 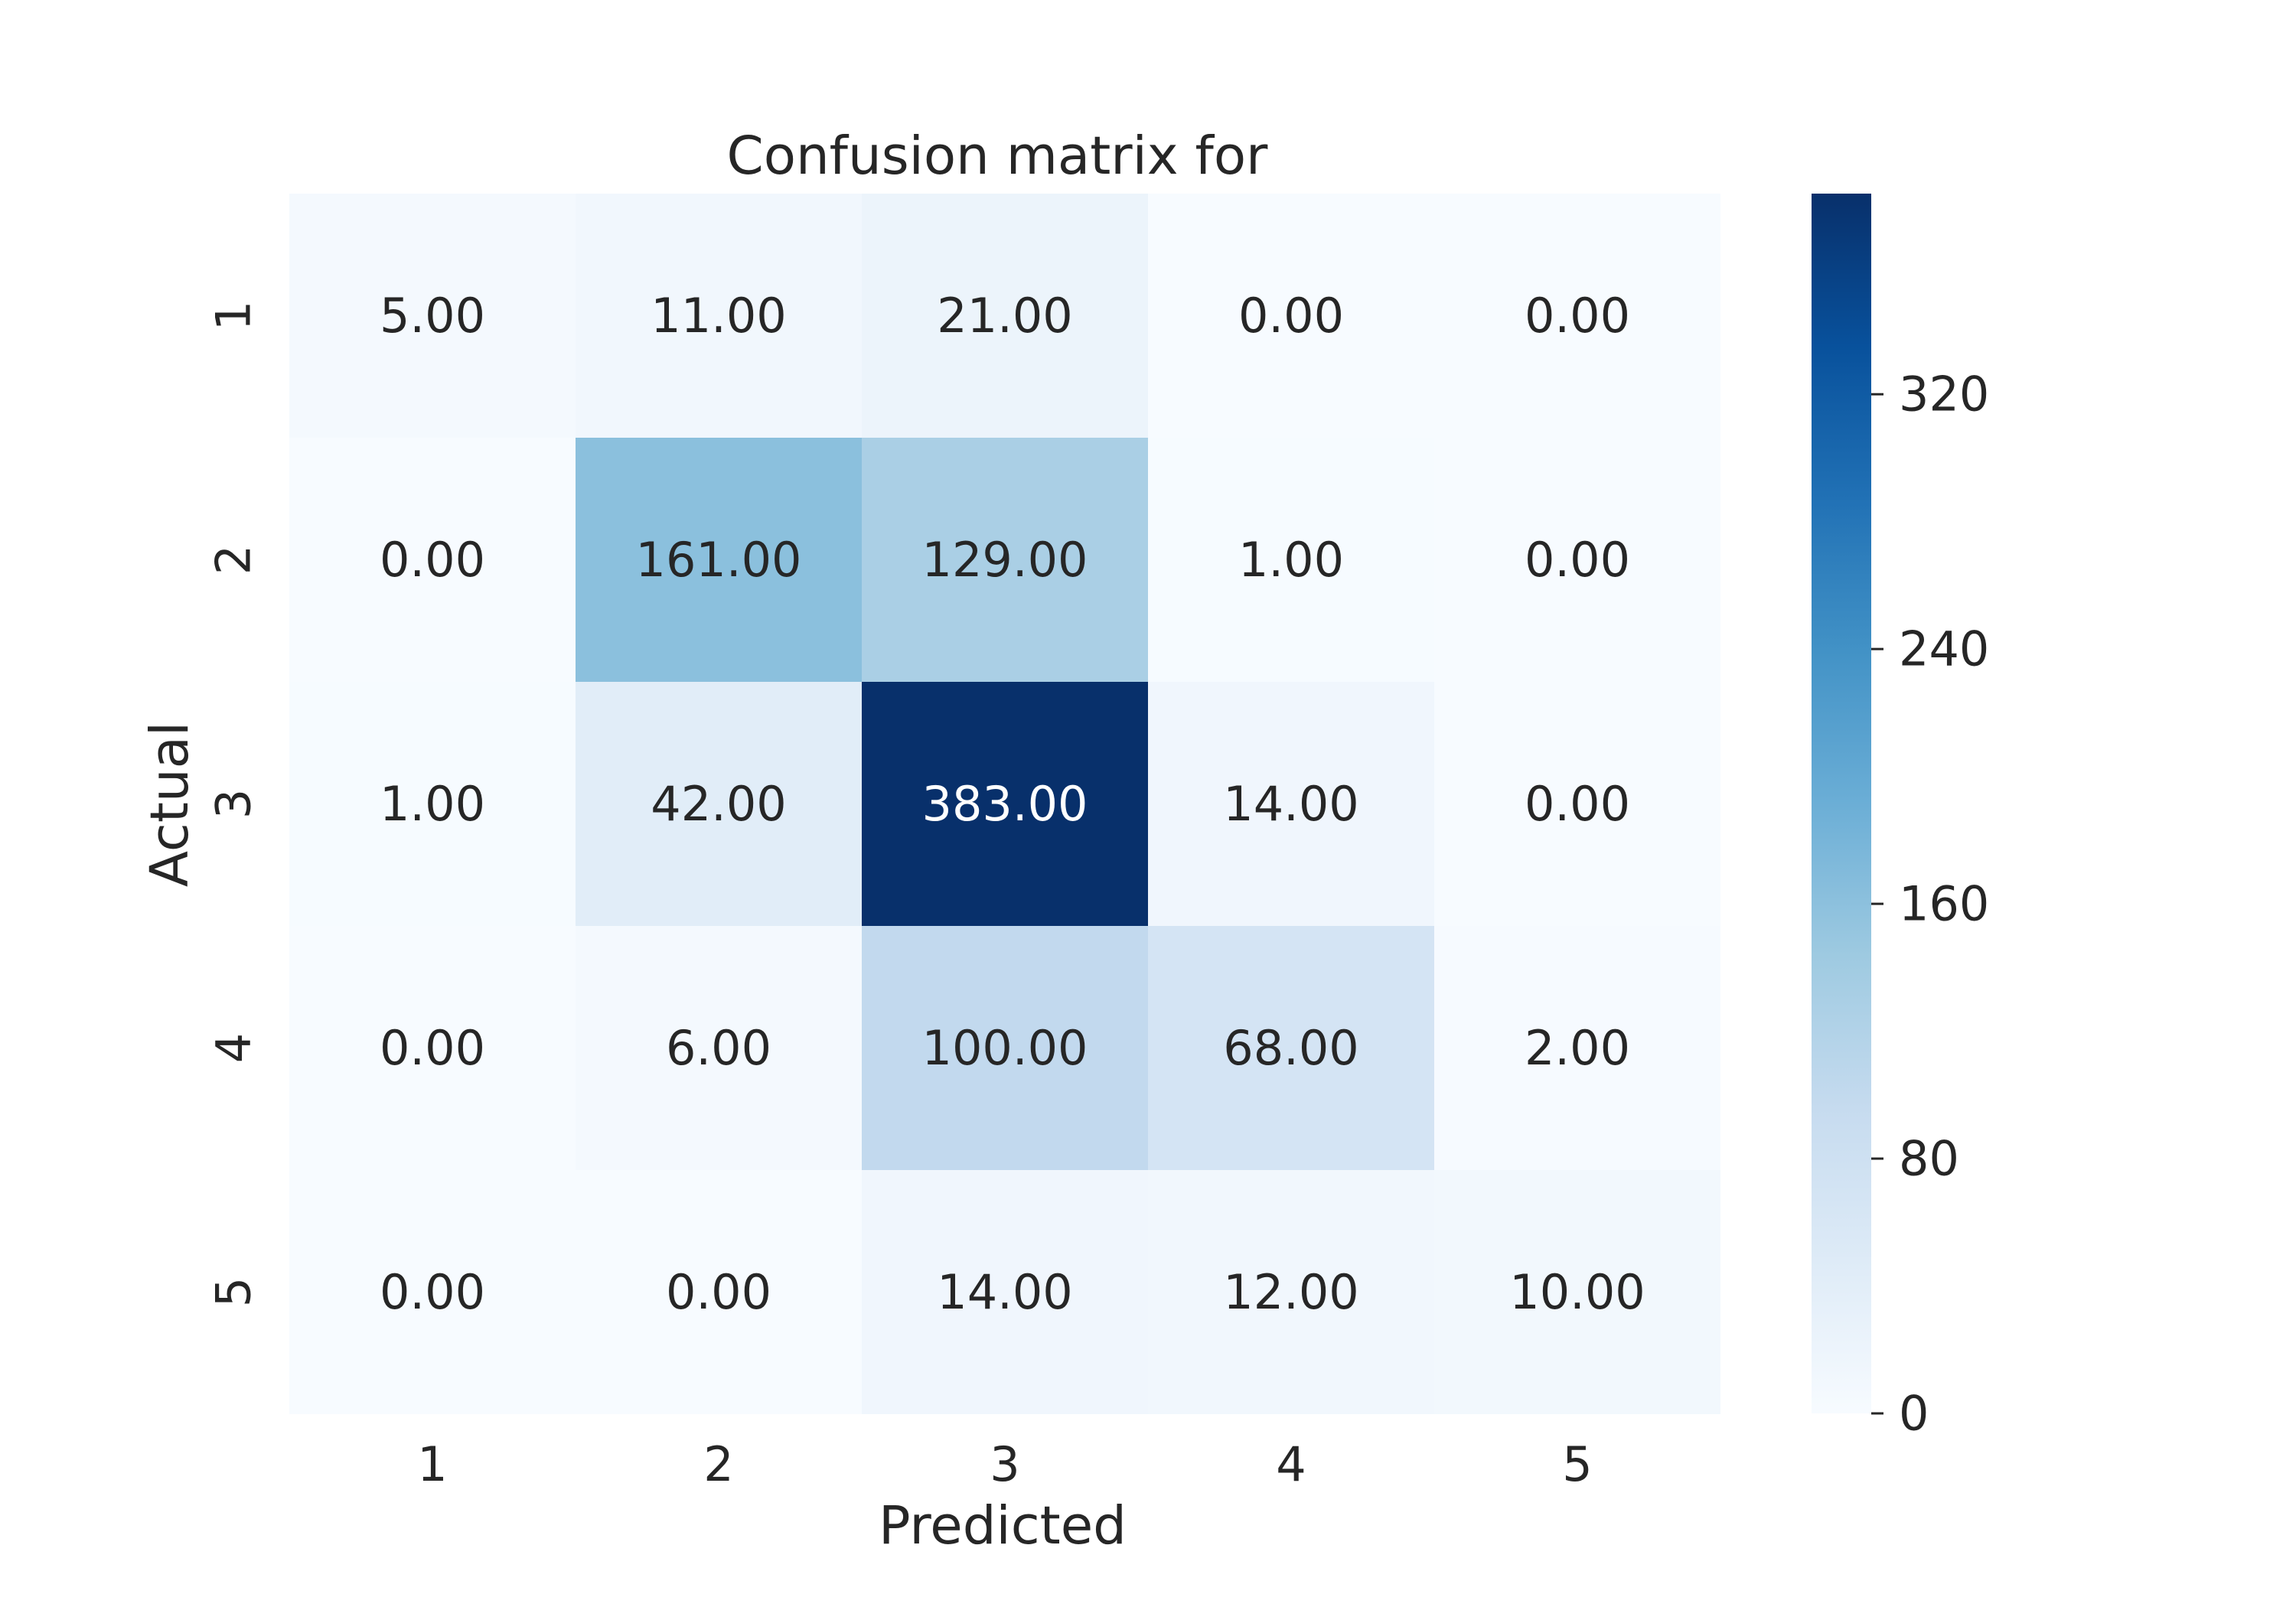 I want to click on y-tick-label: 3, so click(x=234, y=804).